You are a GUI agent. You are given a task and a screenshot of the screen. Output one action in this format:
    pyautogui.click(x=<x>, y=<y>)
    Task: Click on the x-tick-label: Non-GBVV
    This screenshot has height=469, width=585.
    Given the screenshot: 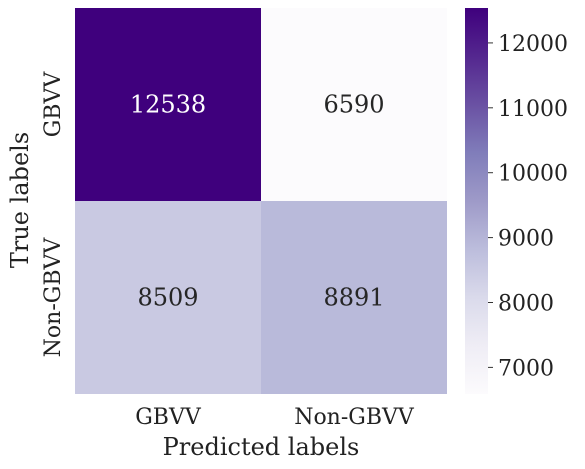 What is the action you would take?
    pyautogui.click(x=354, y=417)
    